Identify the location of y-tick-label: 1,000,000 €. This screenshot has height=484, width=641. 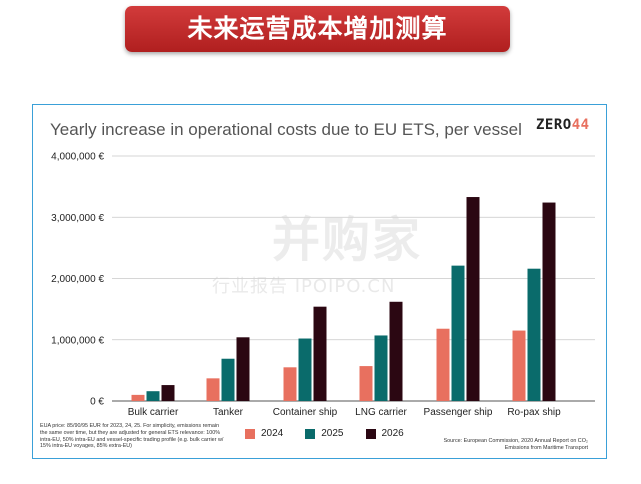
(77, 340).